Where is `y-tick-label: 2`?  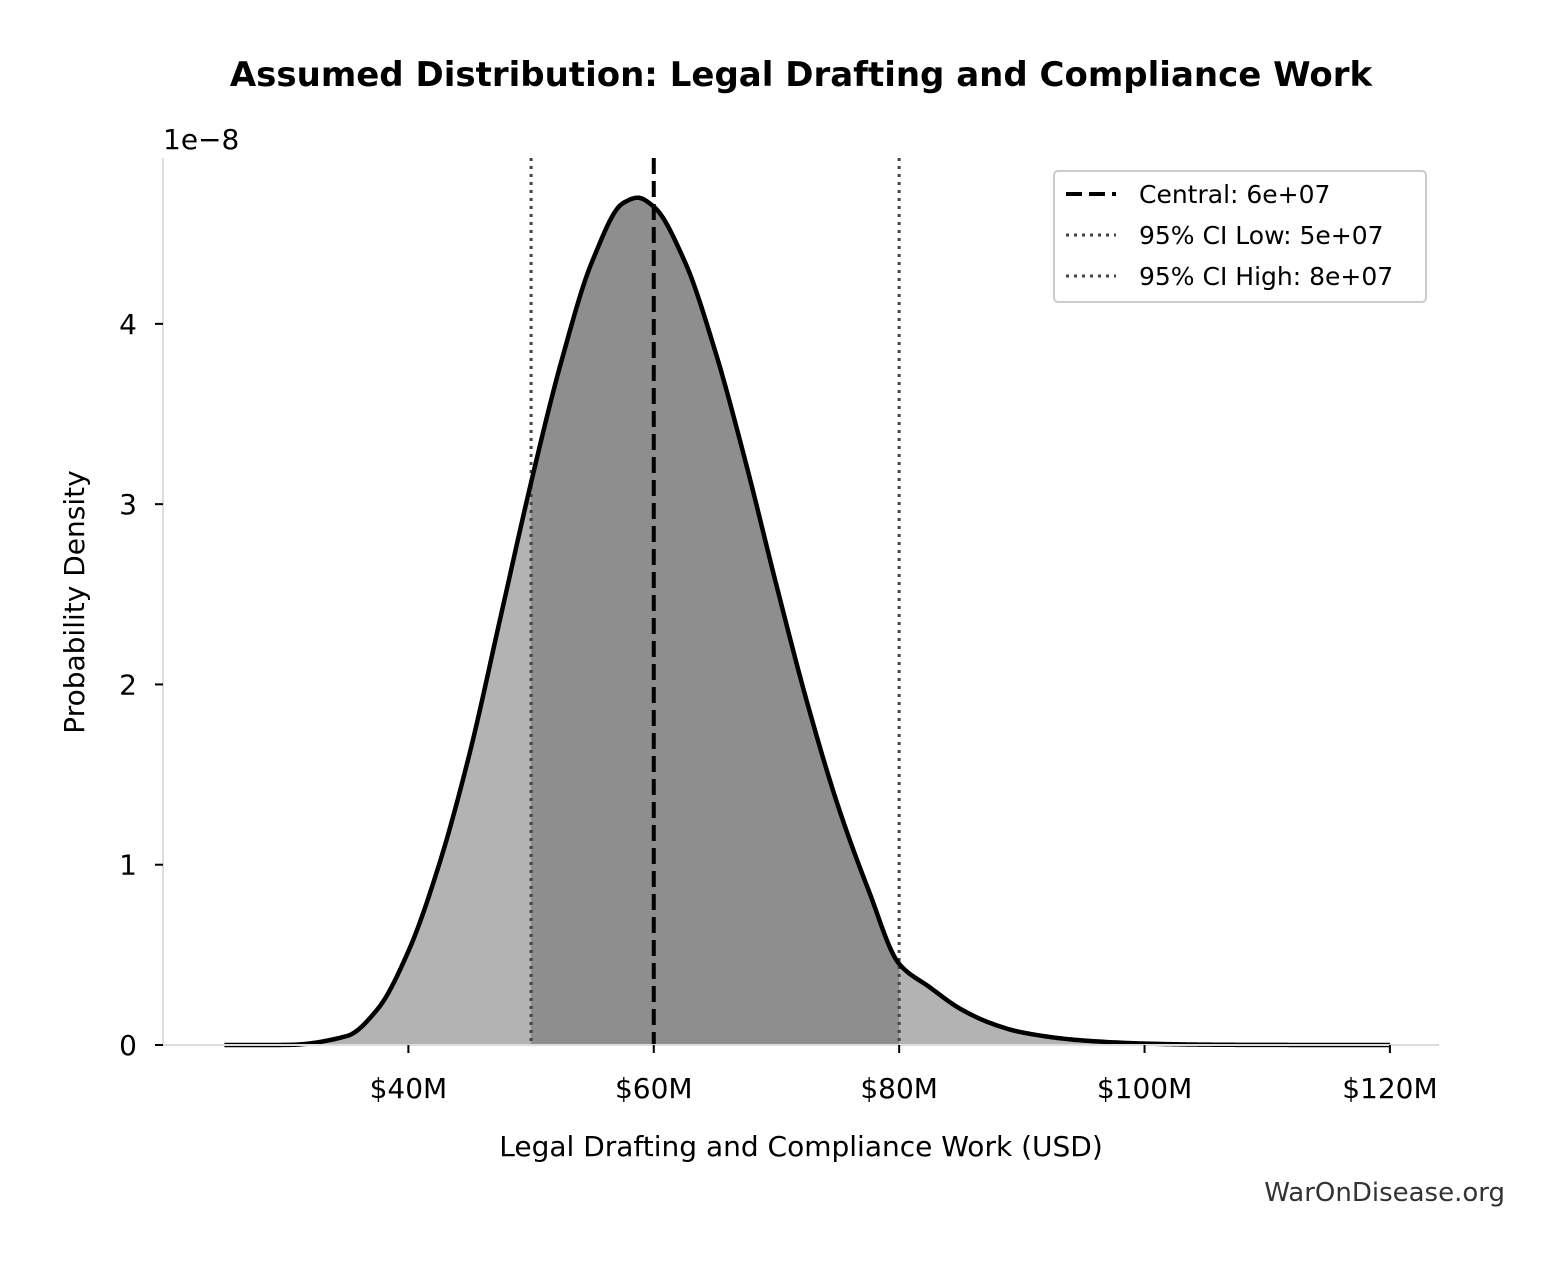 y-tick-label: 2 is located at coordinates (128, 684).